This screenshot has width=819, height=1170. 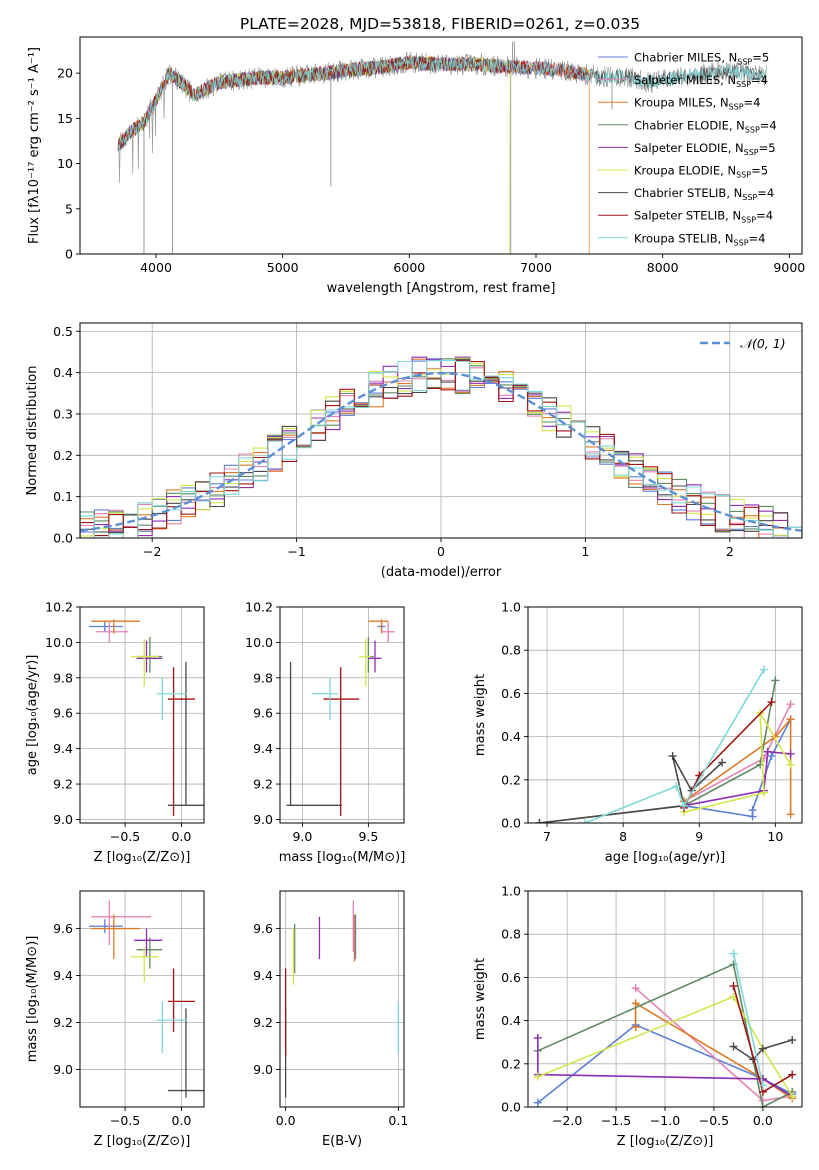 I want to click on x-tick-label: −1.0, so click(x=665, y=1120).